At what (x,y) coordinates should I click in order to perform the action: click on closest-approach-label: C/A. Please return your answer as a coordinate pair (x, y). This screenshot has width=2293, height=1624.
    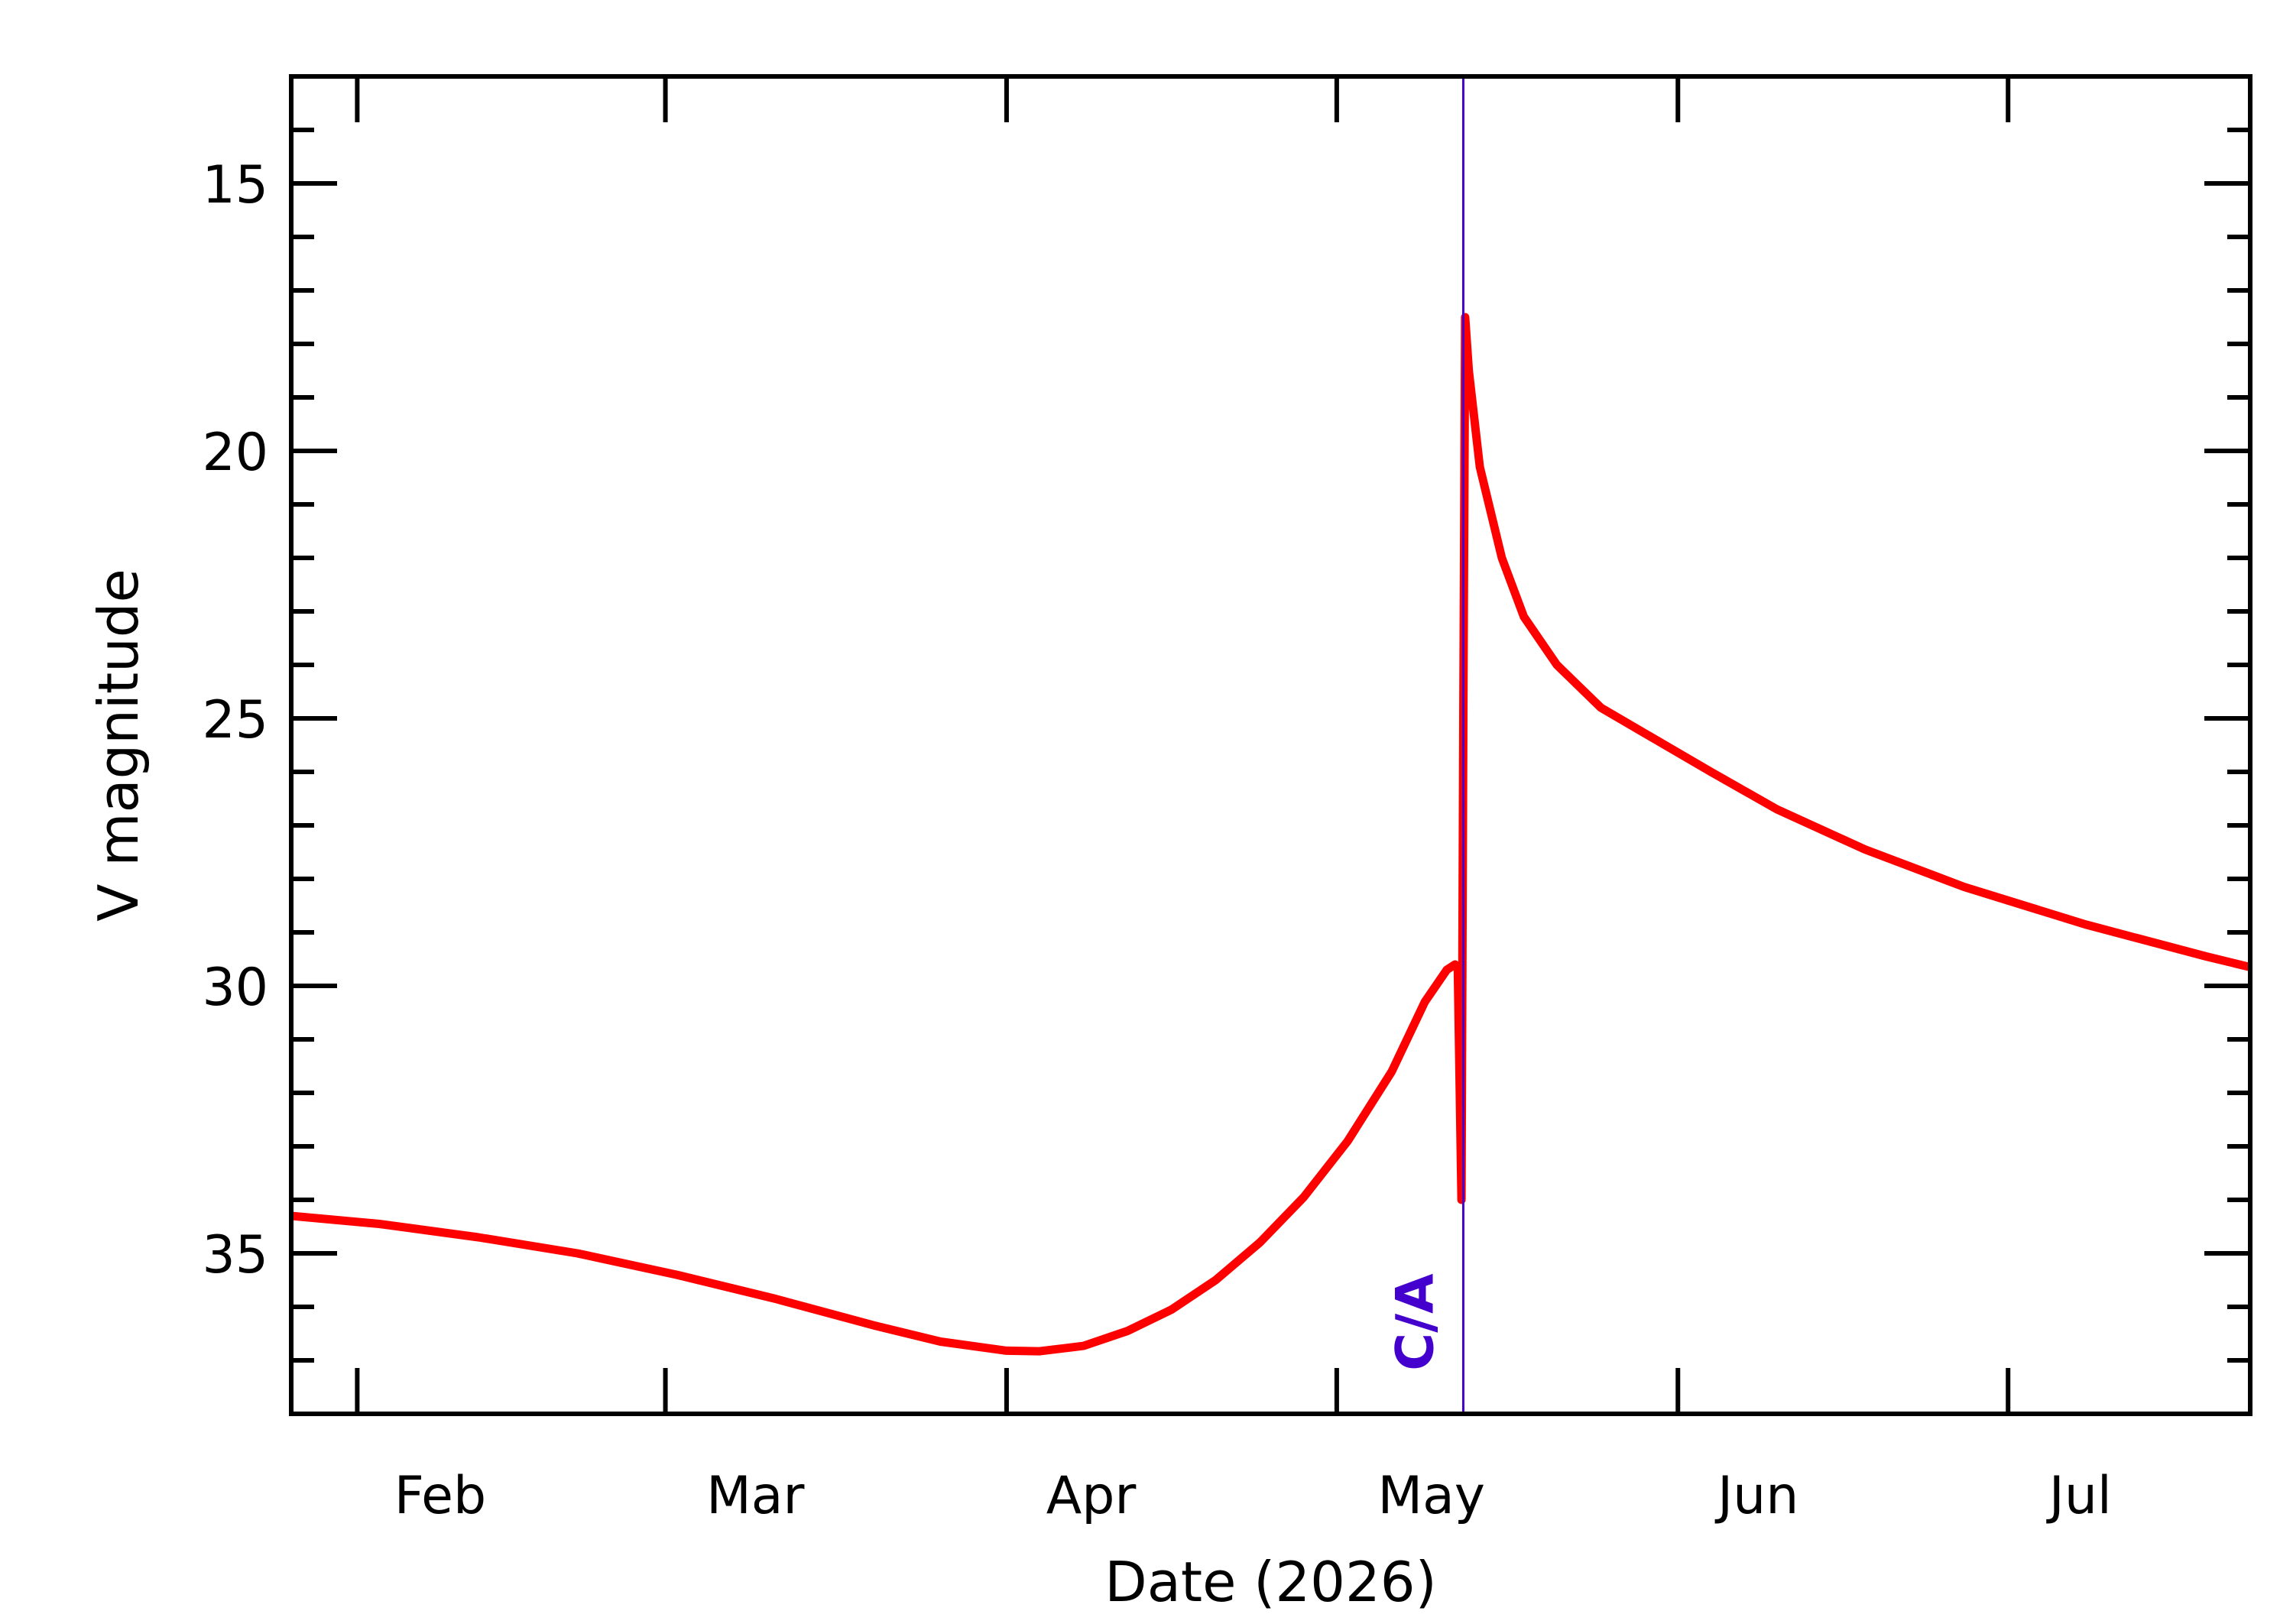
    Looking at the image, I should click on (1415, 1322).